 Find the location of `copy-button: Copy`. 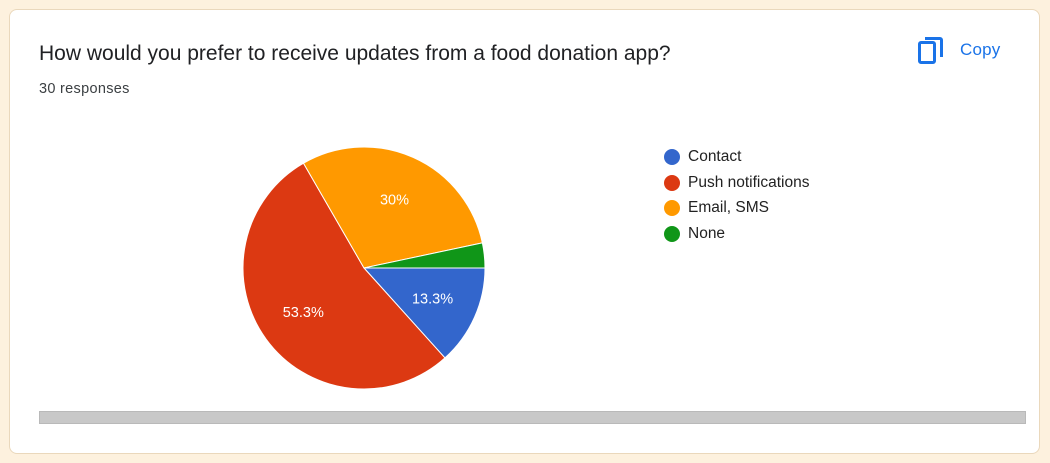

copy-button: Copy is located at coordinates (959, 50).